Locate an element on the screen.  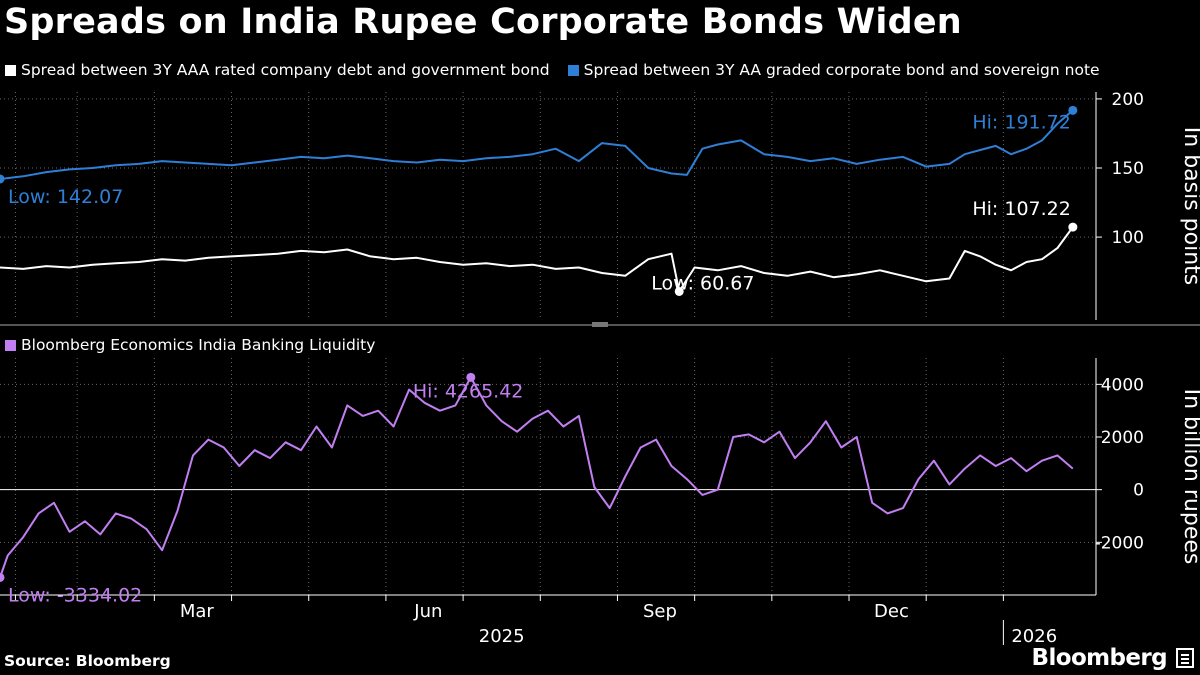
x-tick-label: Sep is located at coordinates (660, 611).